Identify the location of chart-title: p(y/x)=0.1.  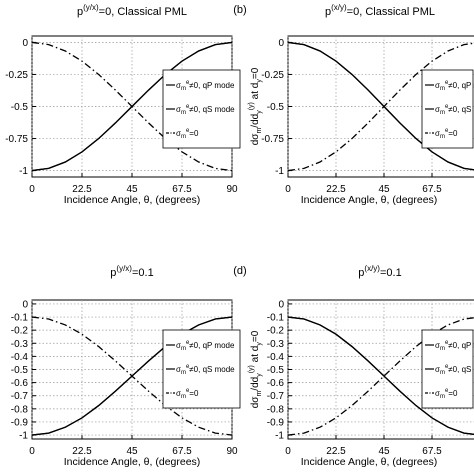
(131, 271).